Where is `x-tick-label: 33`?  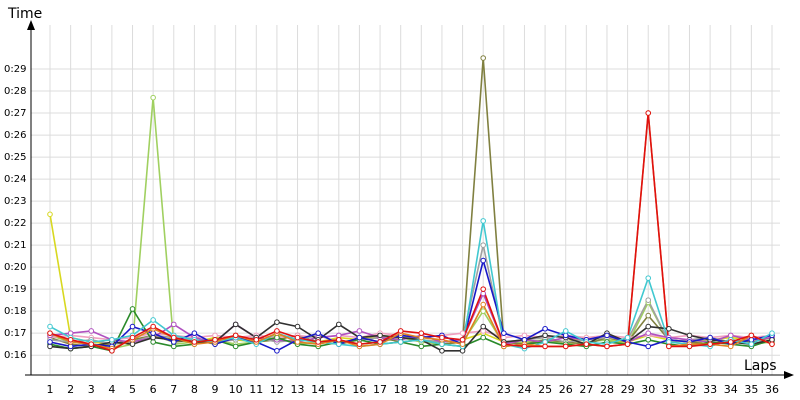 x-tick-label: 33 is located at coordinates (710, 389).